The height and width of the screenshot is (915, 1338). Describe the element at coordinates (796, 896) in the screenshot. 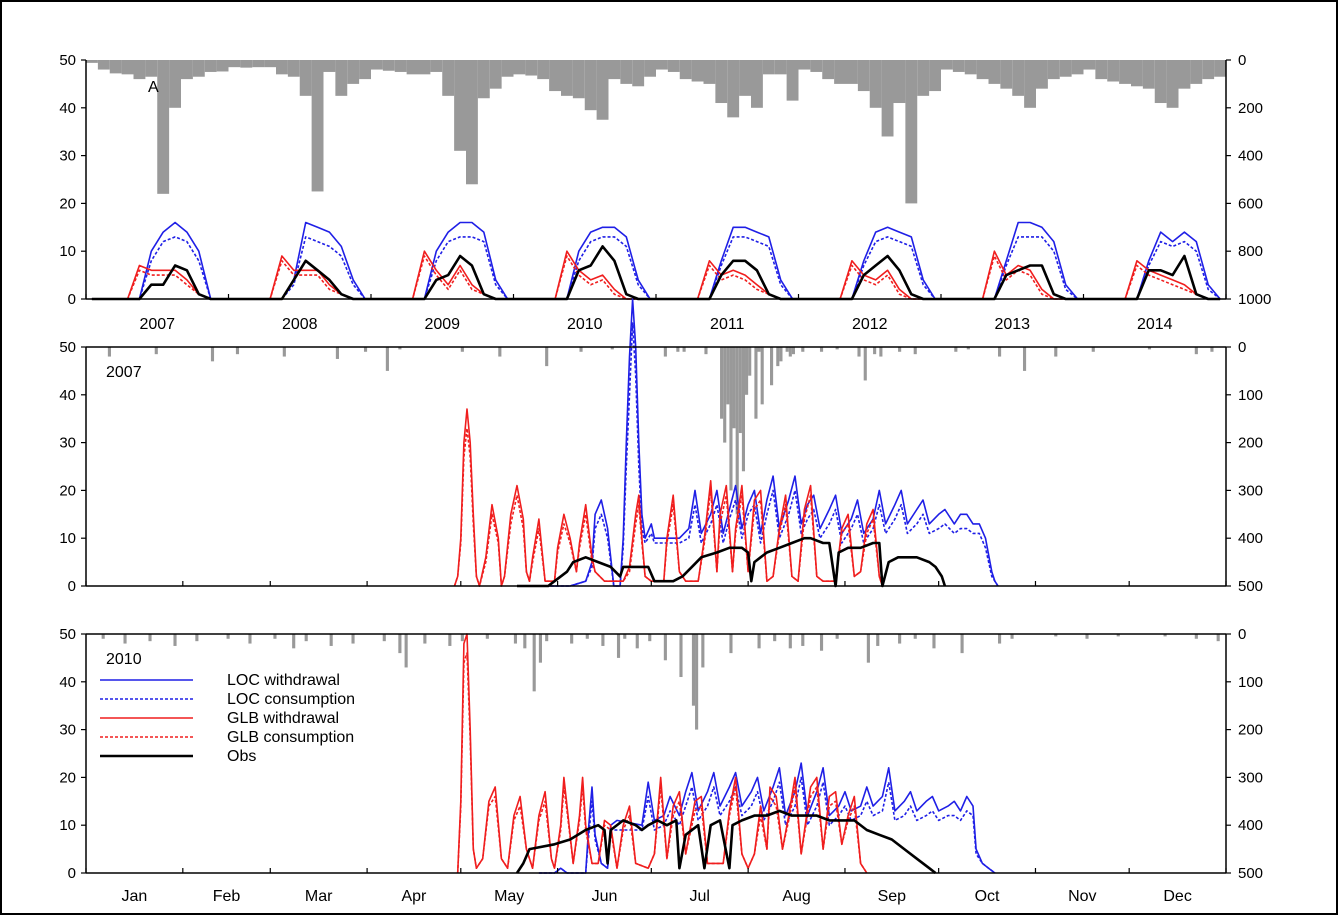

I see `x-tick-label: Aug` at that location.